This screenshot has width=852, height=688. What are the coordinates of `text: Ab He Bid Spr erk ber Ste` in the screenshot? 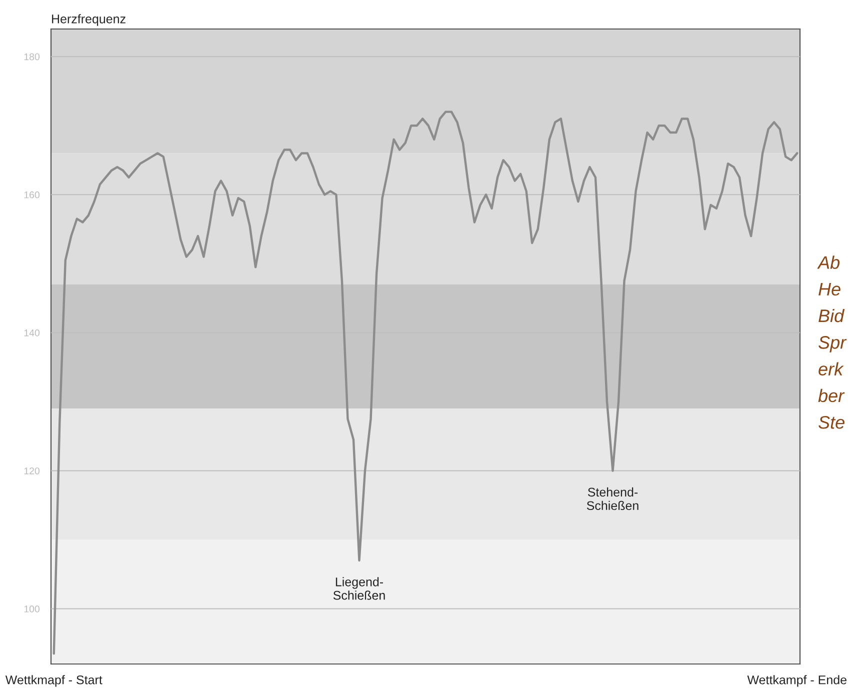 It's located at (832, 342).